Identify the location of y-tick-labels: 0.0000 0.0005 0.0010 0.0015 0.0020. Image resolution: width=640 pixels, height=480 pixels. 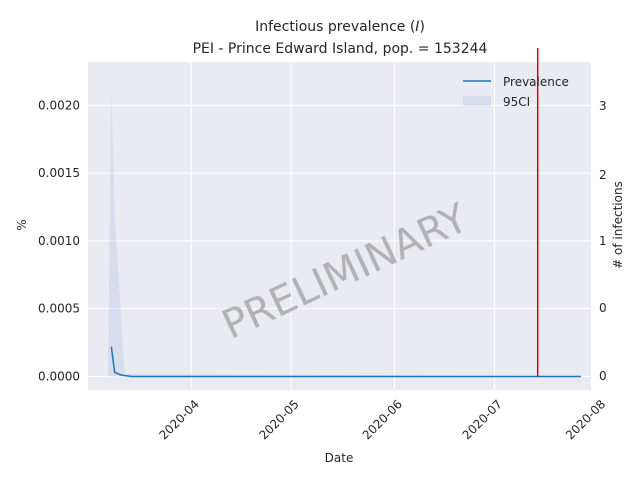
(59, 240).